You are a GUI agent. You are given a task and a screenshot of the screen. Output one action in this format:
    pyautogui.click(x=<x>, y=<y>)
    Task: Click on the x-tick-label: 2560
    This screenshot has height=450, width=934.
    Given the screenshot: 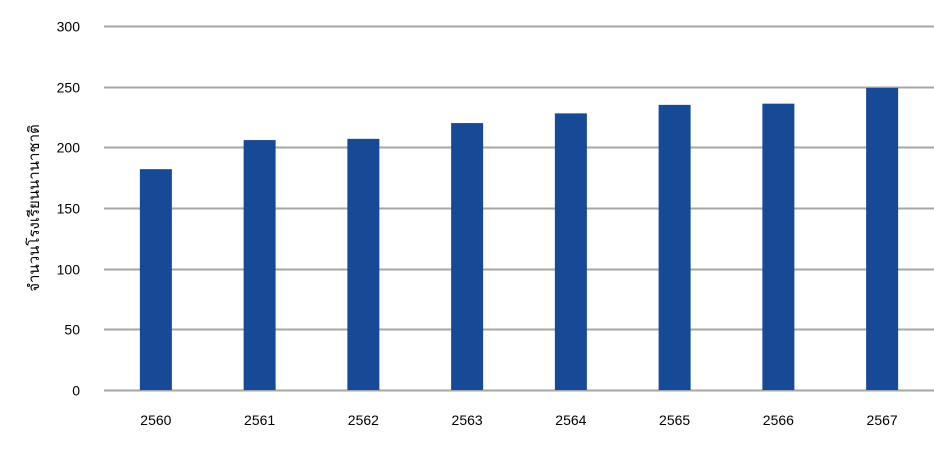 What is the action you would take?
    pyautogui.click(x=155, y=420)
    